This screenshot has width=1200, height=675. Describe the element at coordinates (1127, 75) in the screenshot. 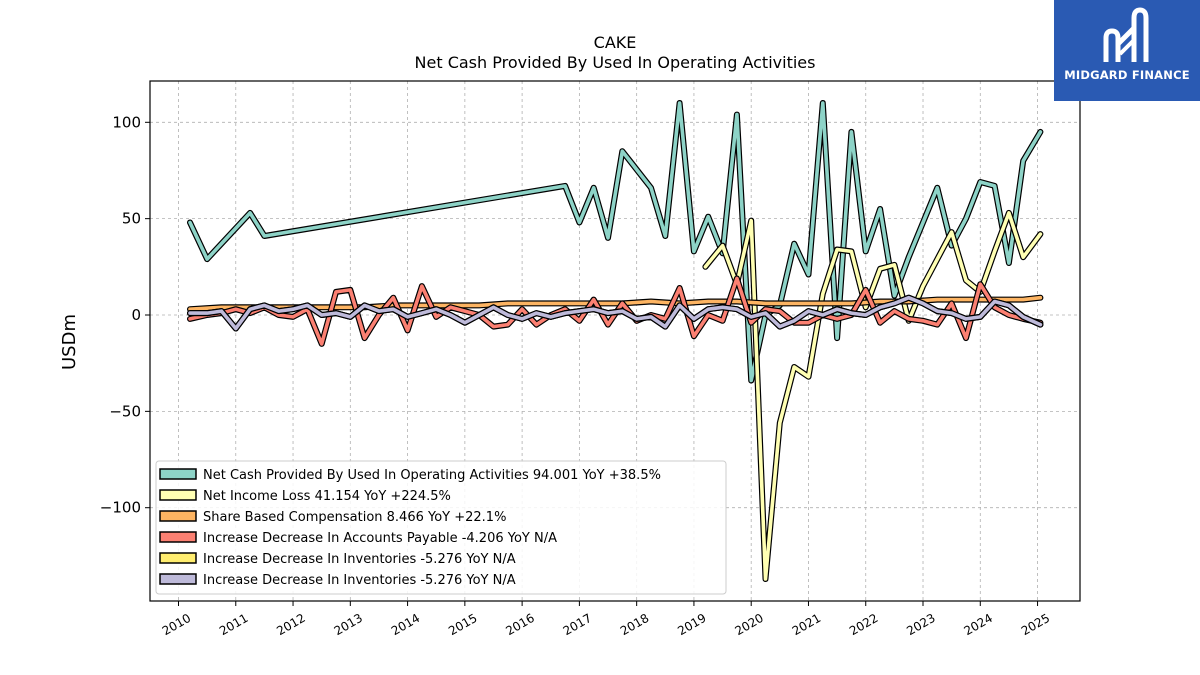

I see `logo-wordmark: MIDGARD FINANCE` at that location.